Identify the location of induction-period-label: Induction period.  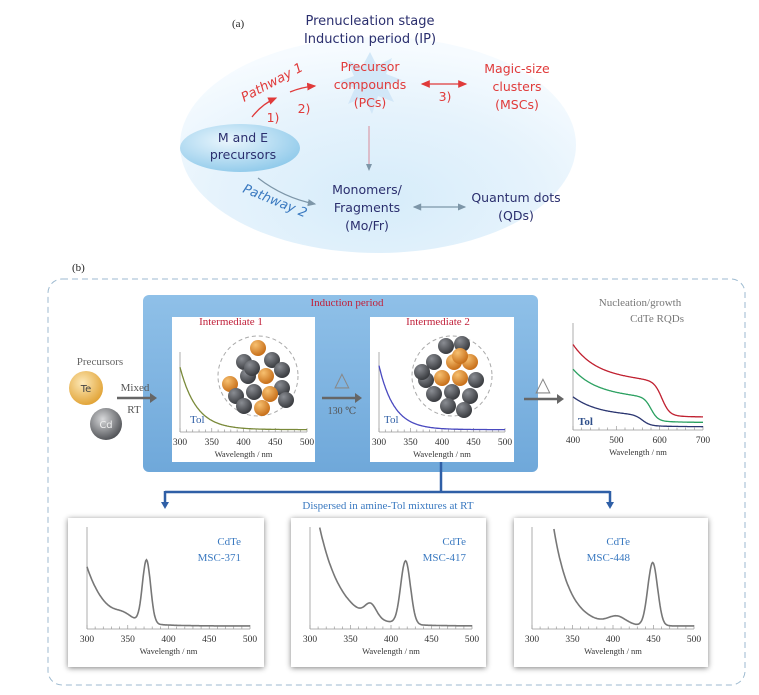
(347, 303).